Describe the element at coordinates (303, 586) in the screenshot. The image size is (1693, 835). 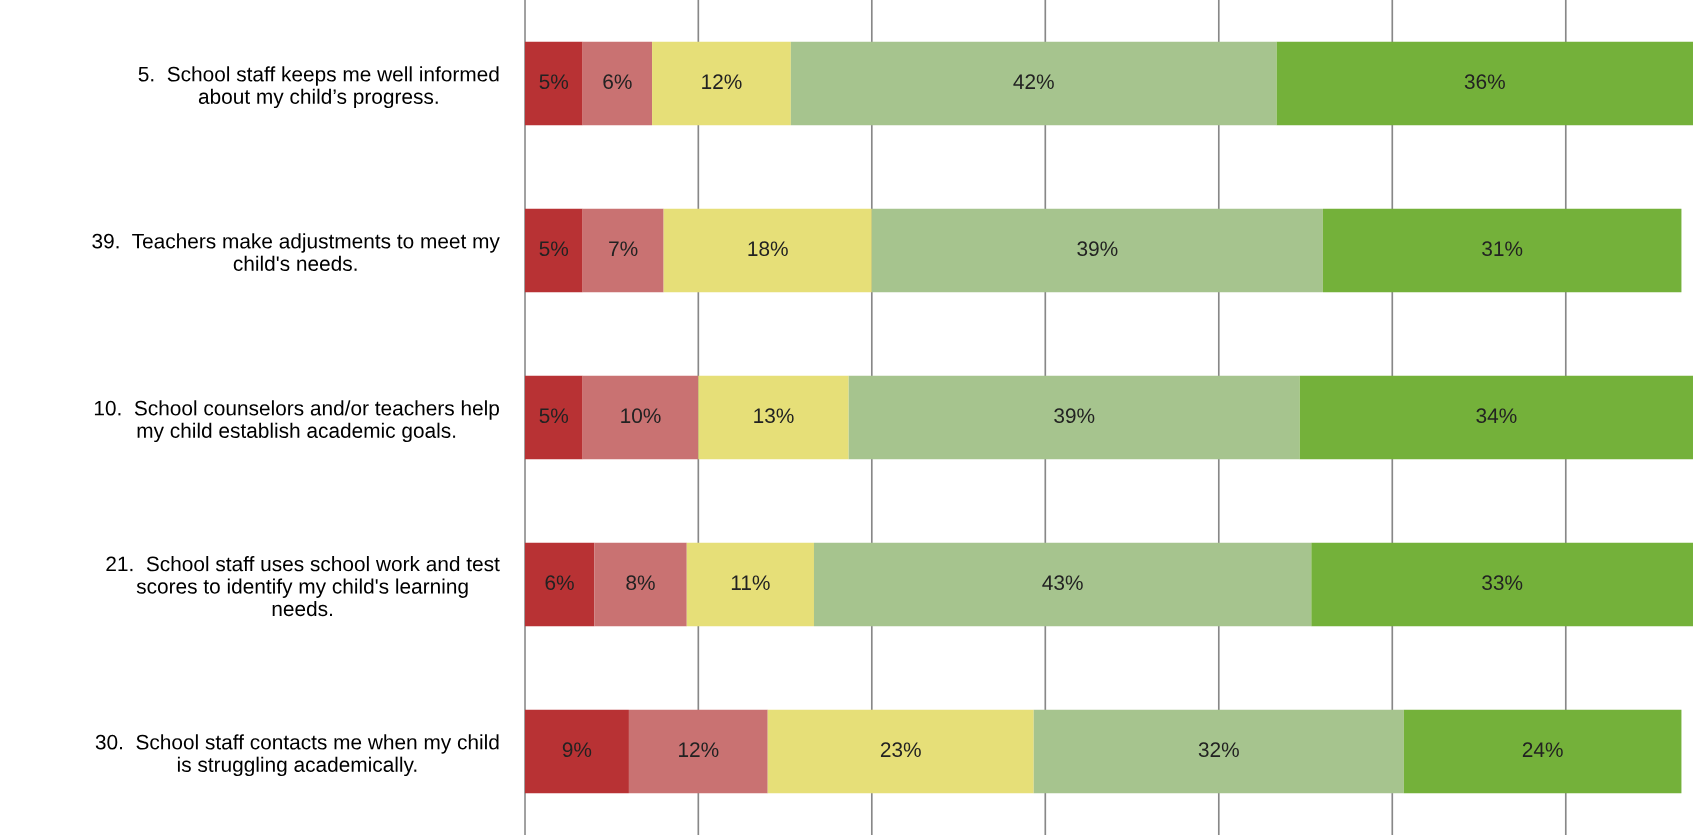
I see `y-tick-label: 21. School staff uses school work and test scores to identify my child's learning needs.` at that location.